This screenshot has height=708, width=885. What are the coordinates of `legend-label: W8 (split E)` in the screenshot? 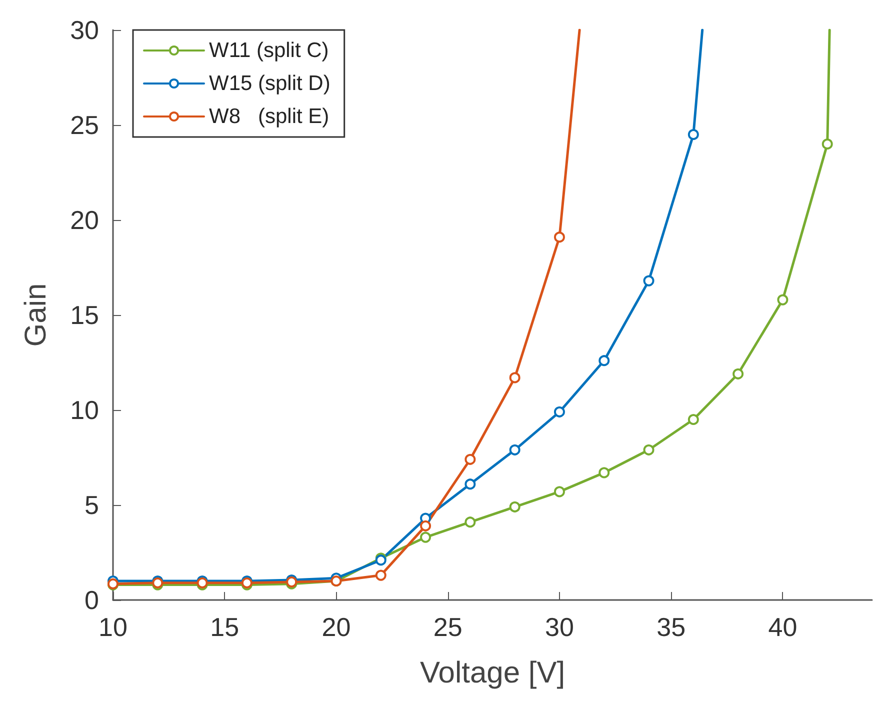 It's located at (269, 116).